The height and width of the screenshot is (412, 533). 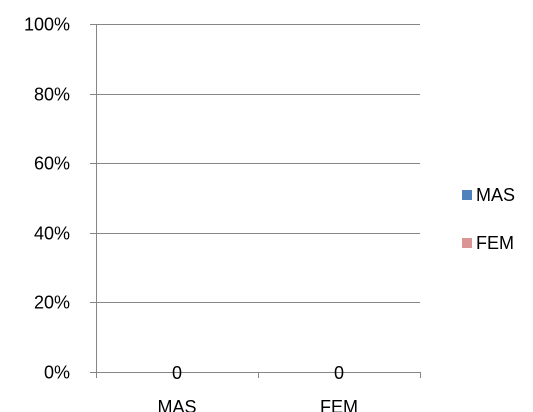 What do you see at coordinates (52, 303) in the screenshot?
I see `y-tick-label: 20%` at bounding box center [52, 303].